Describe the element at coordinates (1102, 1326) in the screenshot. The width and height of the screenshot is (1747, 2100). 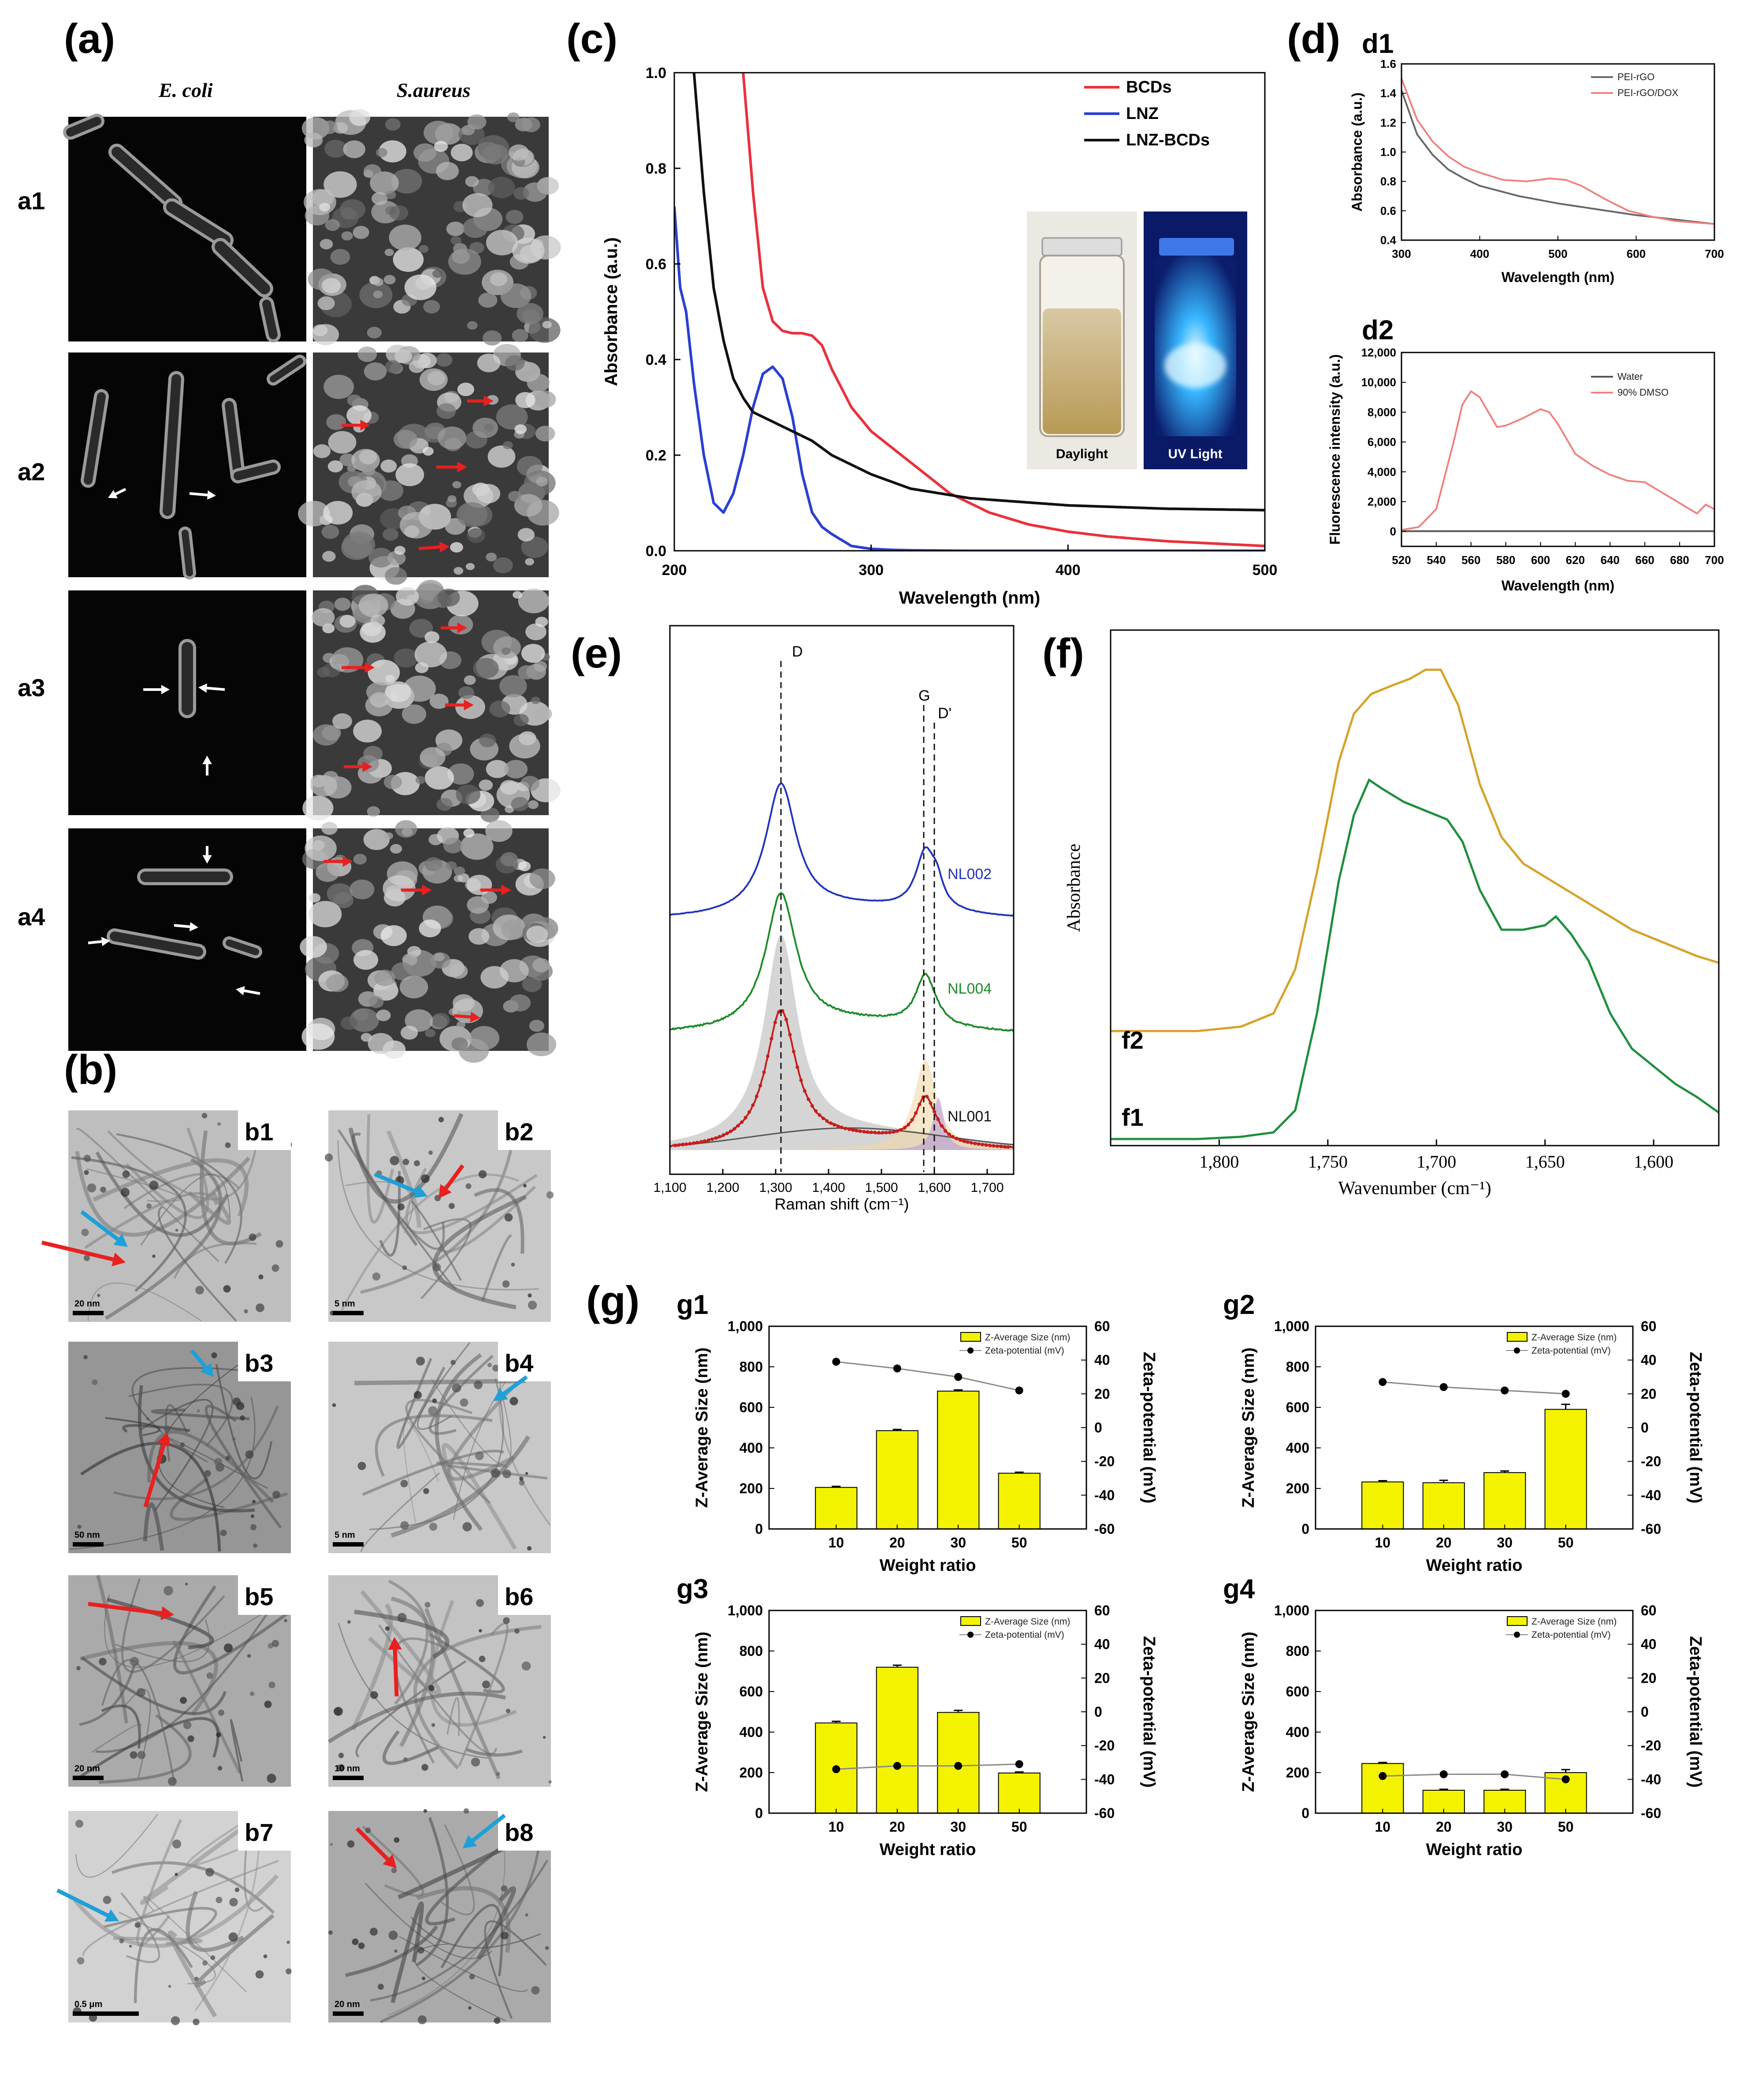
I see `y2-tick-label: 60` at that location.